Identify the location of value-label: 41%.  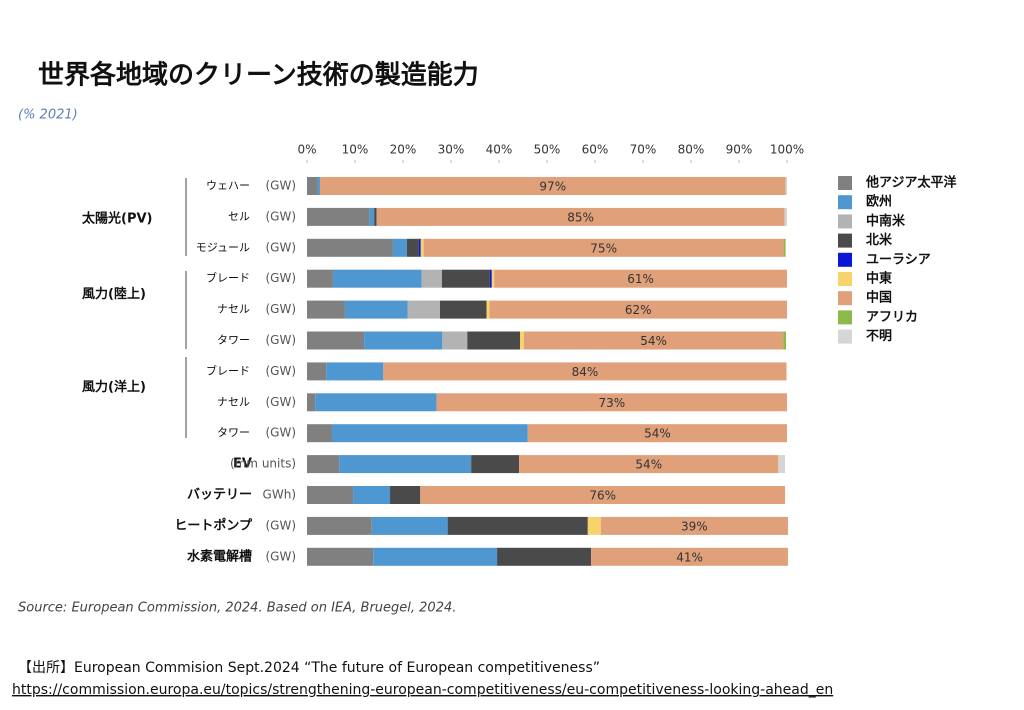
(689, 557).